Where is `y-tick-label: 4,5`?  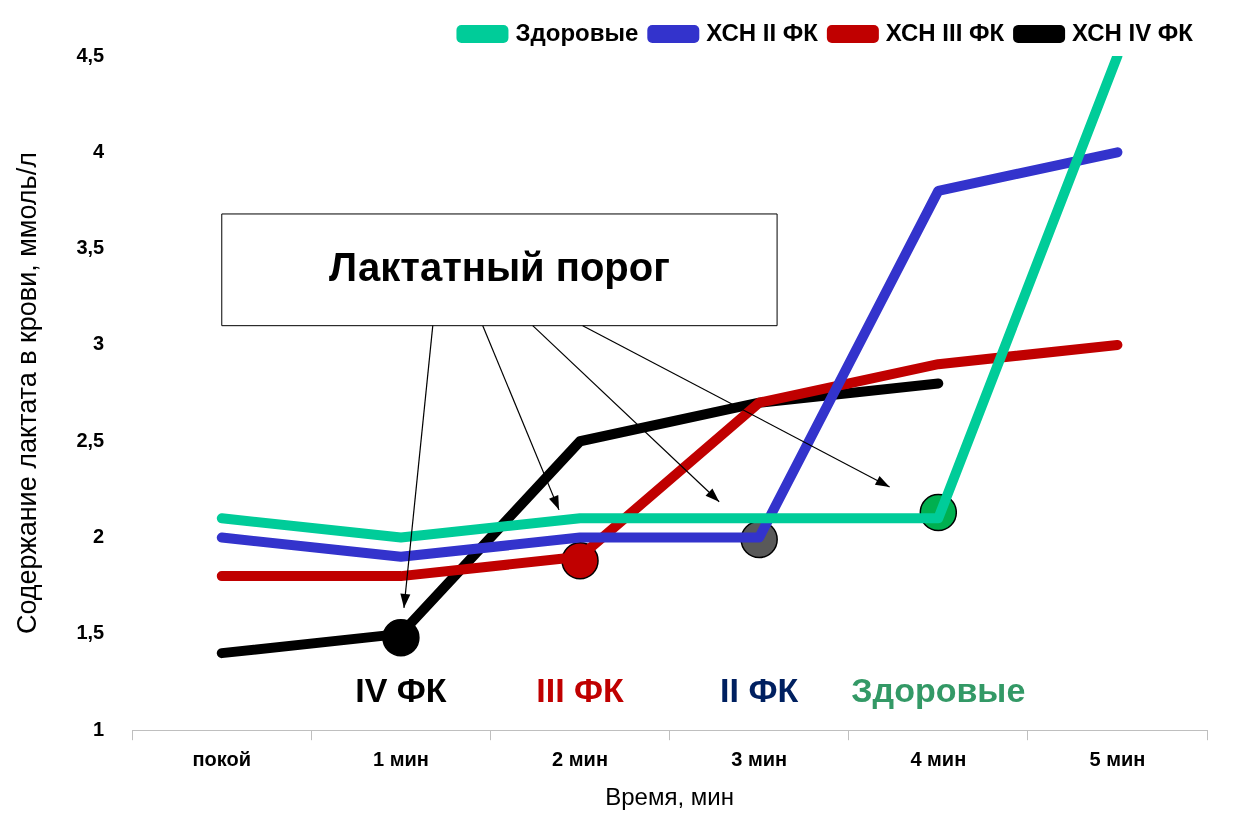
y-tick-label: 4,5 is located at coordinates (90, 54).